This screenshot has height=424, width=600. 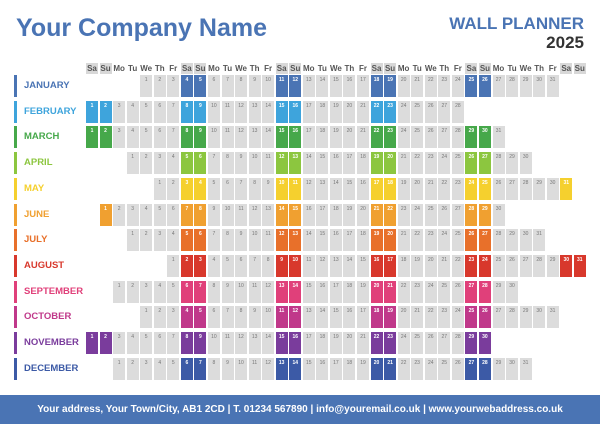 I want to click on day-cell: 15, so click(x=322, y=240).